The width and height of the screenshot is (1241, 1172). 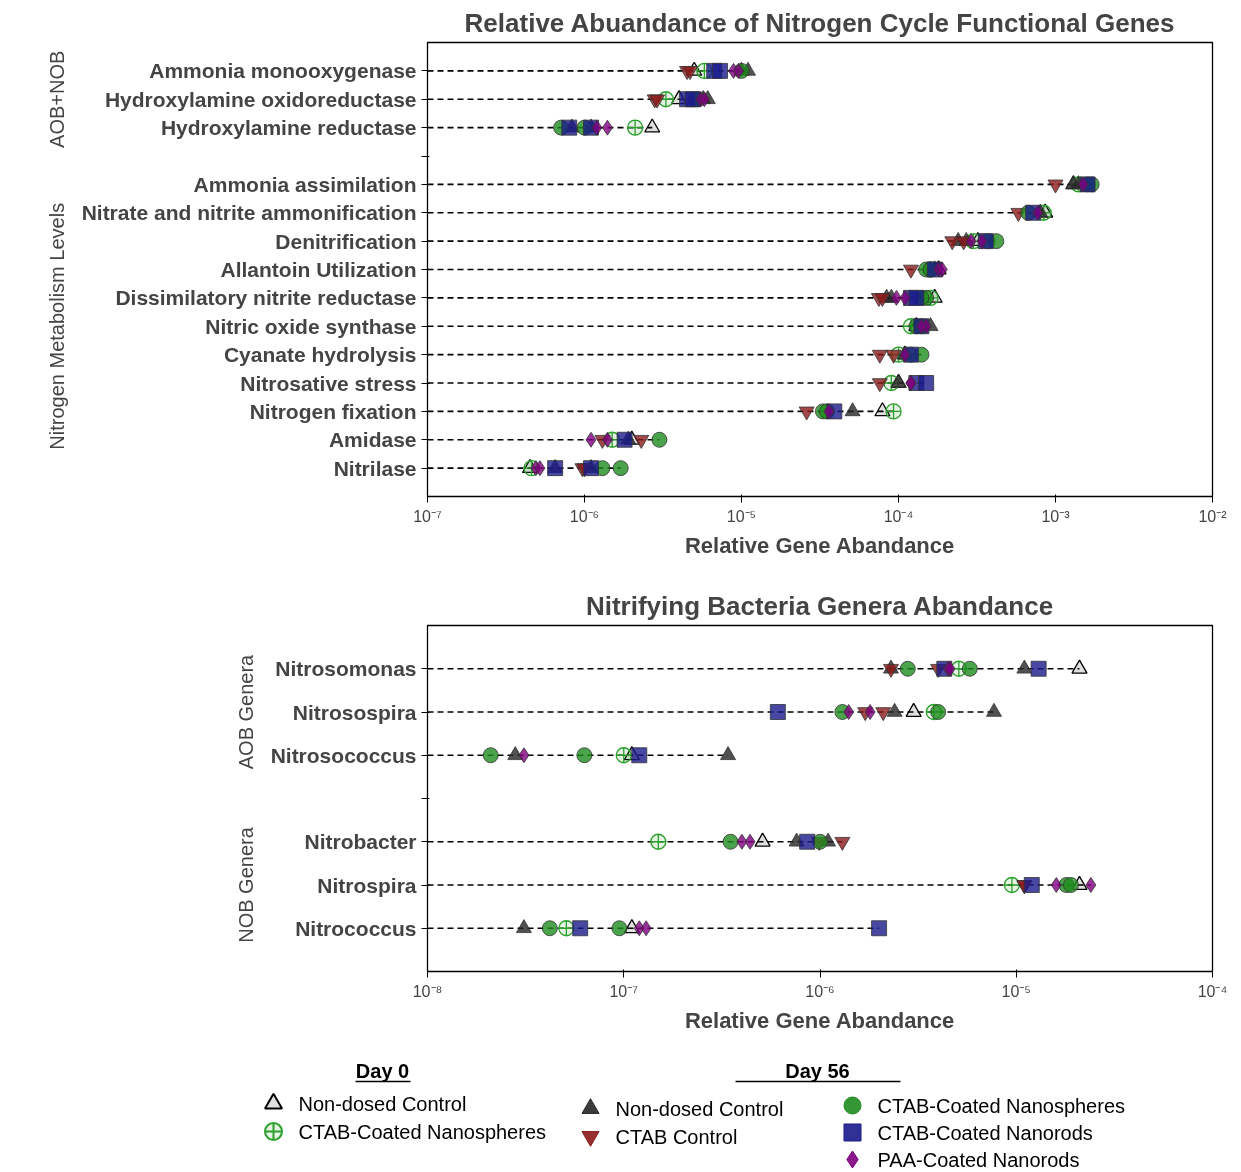 I want to click on legend-label: PAA-Coated Nanorods, so click(x=978, y=1159).